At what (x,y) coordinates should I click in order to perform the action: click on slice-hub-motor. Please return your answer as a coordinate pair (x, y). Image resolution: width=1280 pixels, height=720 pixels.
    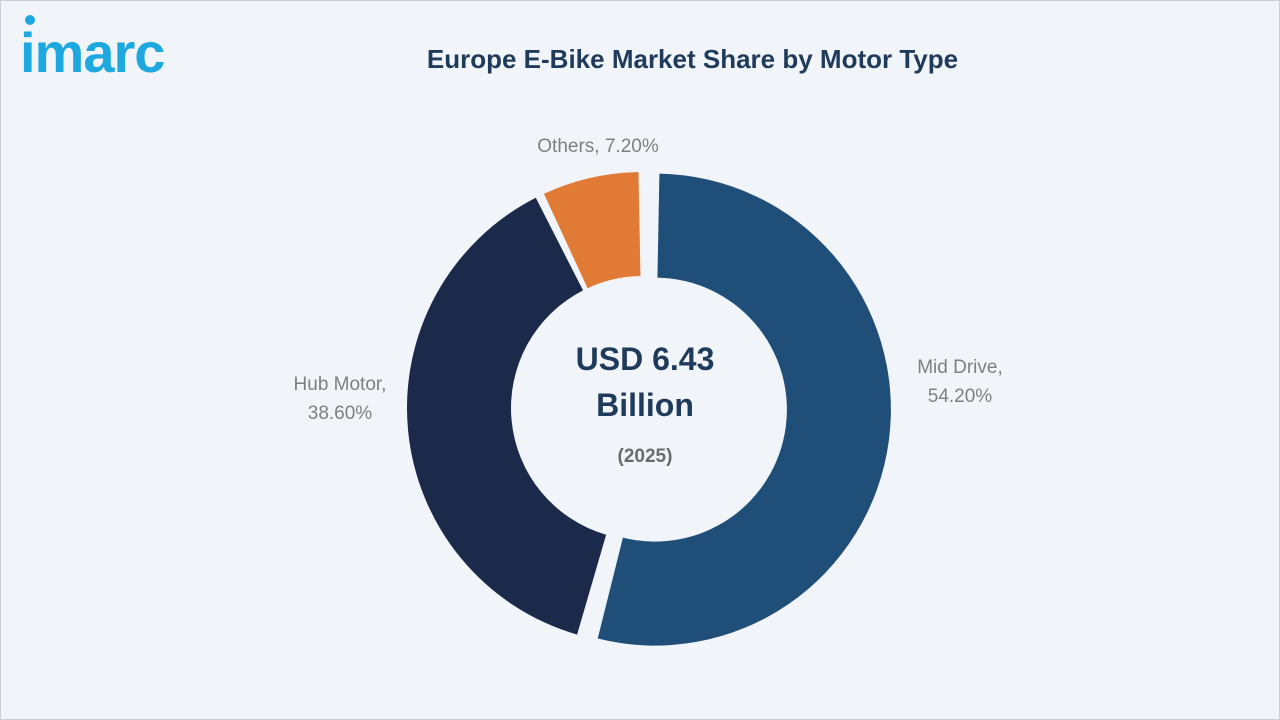
    Looking at the image, I should click on (506, 416).